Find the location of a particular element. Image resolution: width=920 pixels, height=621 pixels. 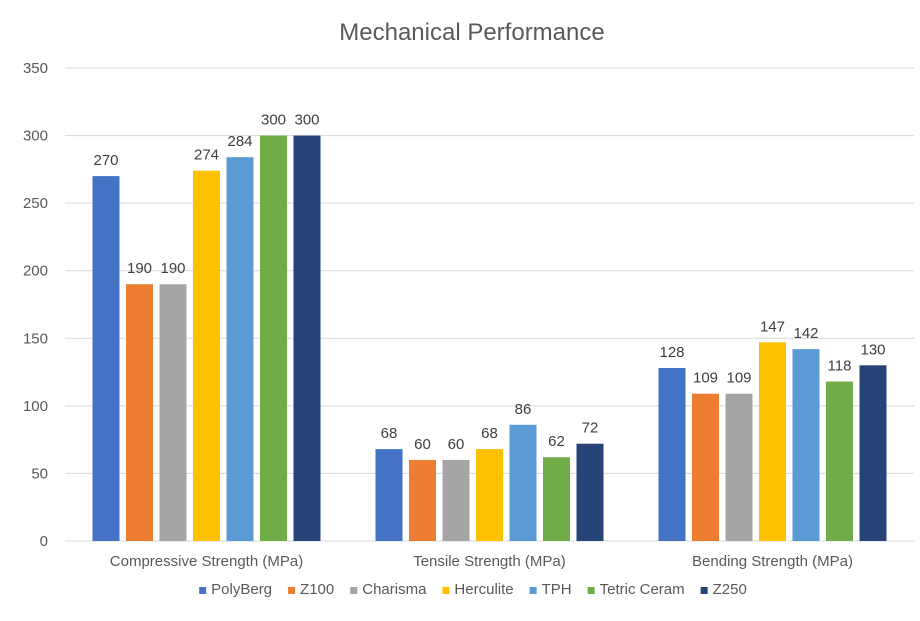

data-label: 128 is located at coordinates (671, 352).